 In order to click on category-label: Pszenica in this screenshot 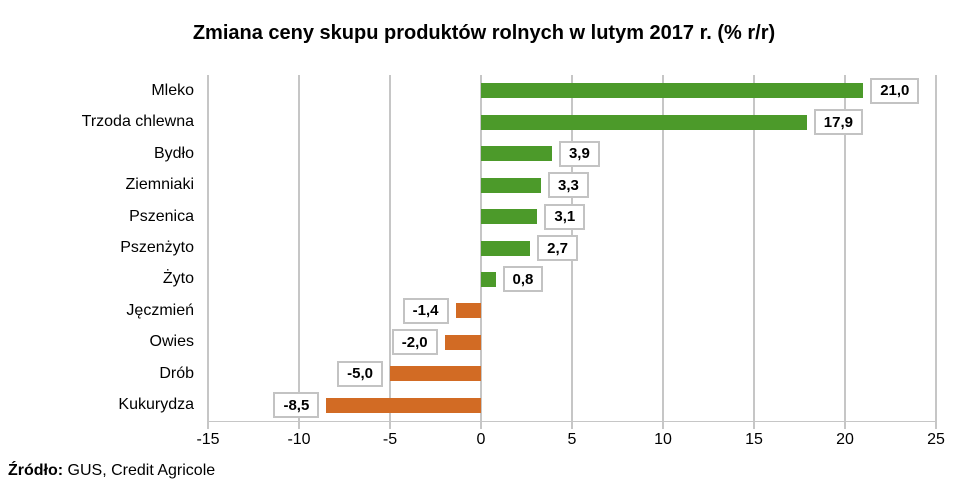, I will do `click(161, 216)`.